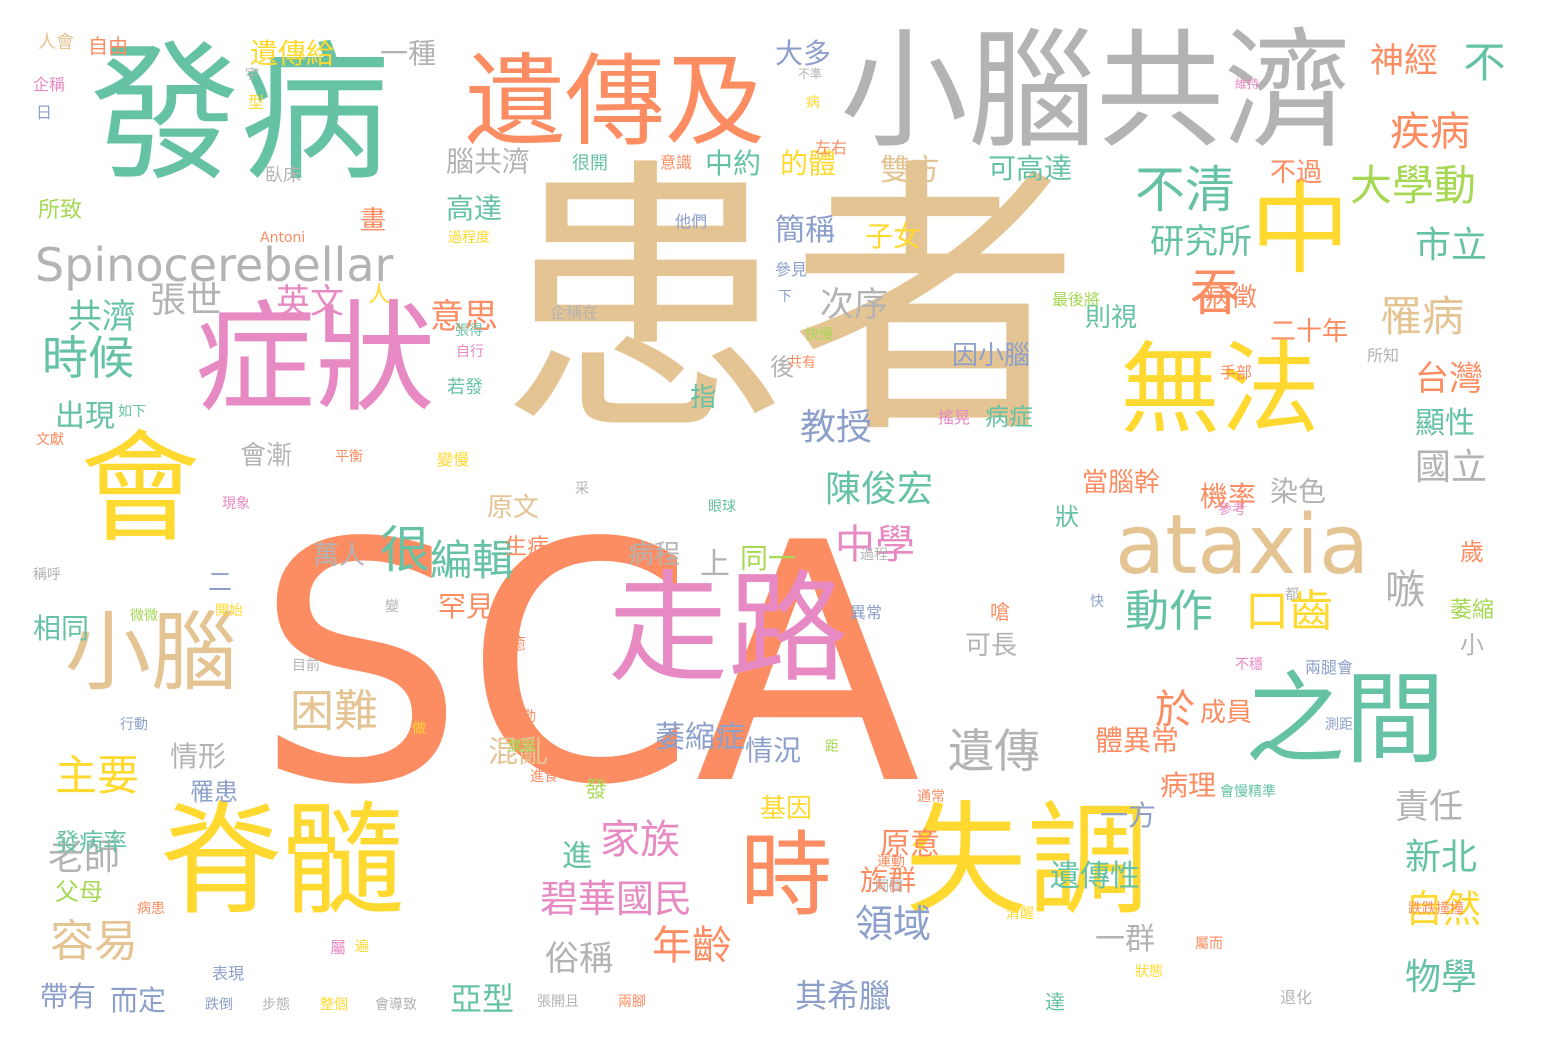 This screenshot has height=1052, width=1548. What do you see at coordinates (140, 489) in the screenshot?
I see `cloud-word: 會` at bounding box center [140, 489].